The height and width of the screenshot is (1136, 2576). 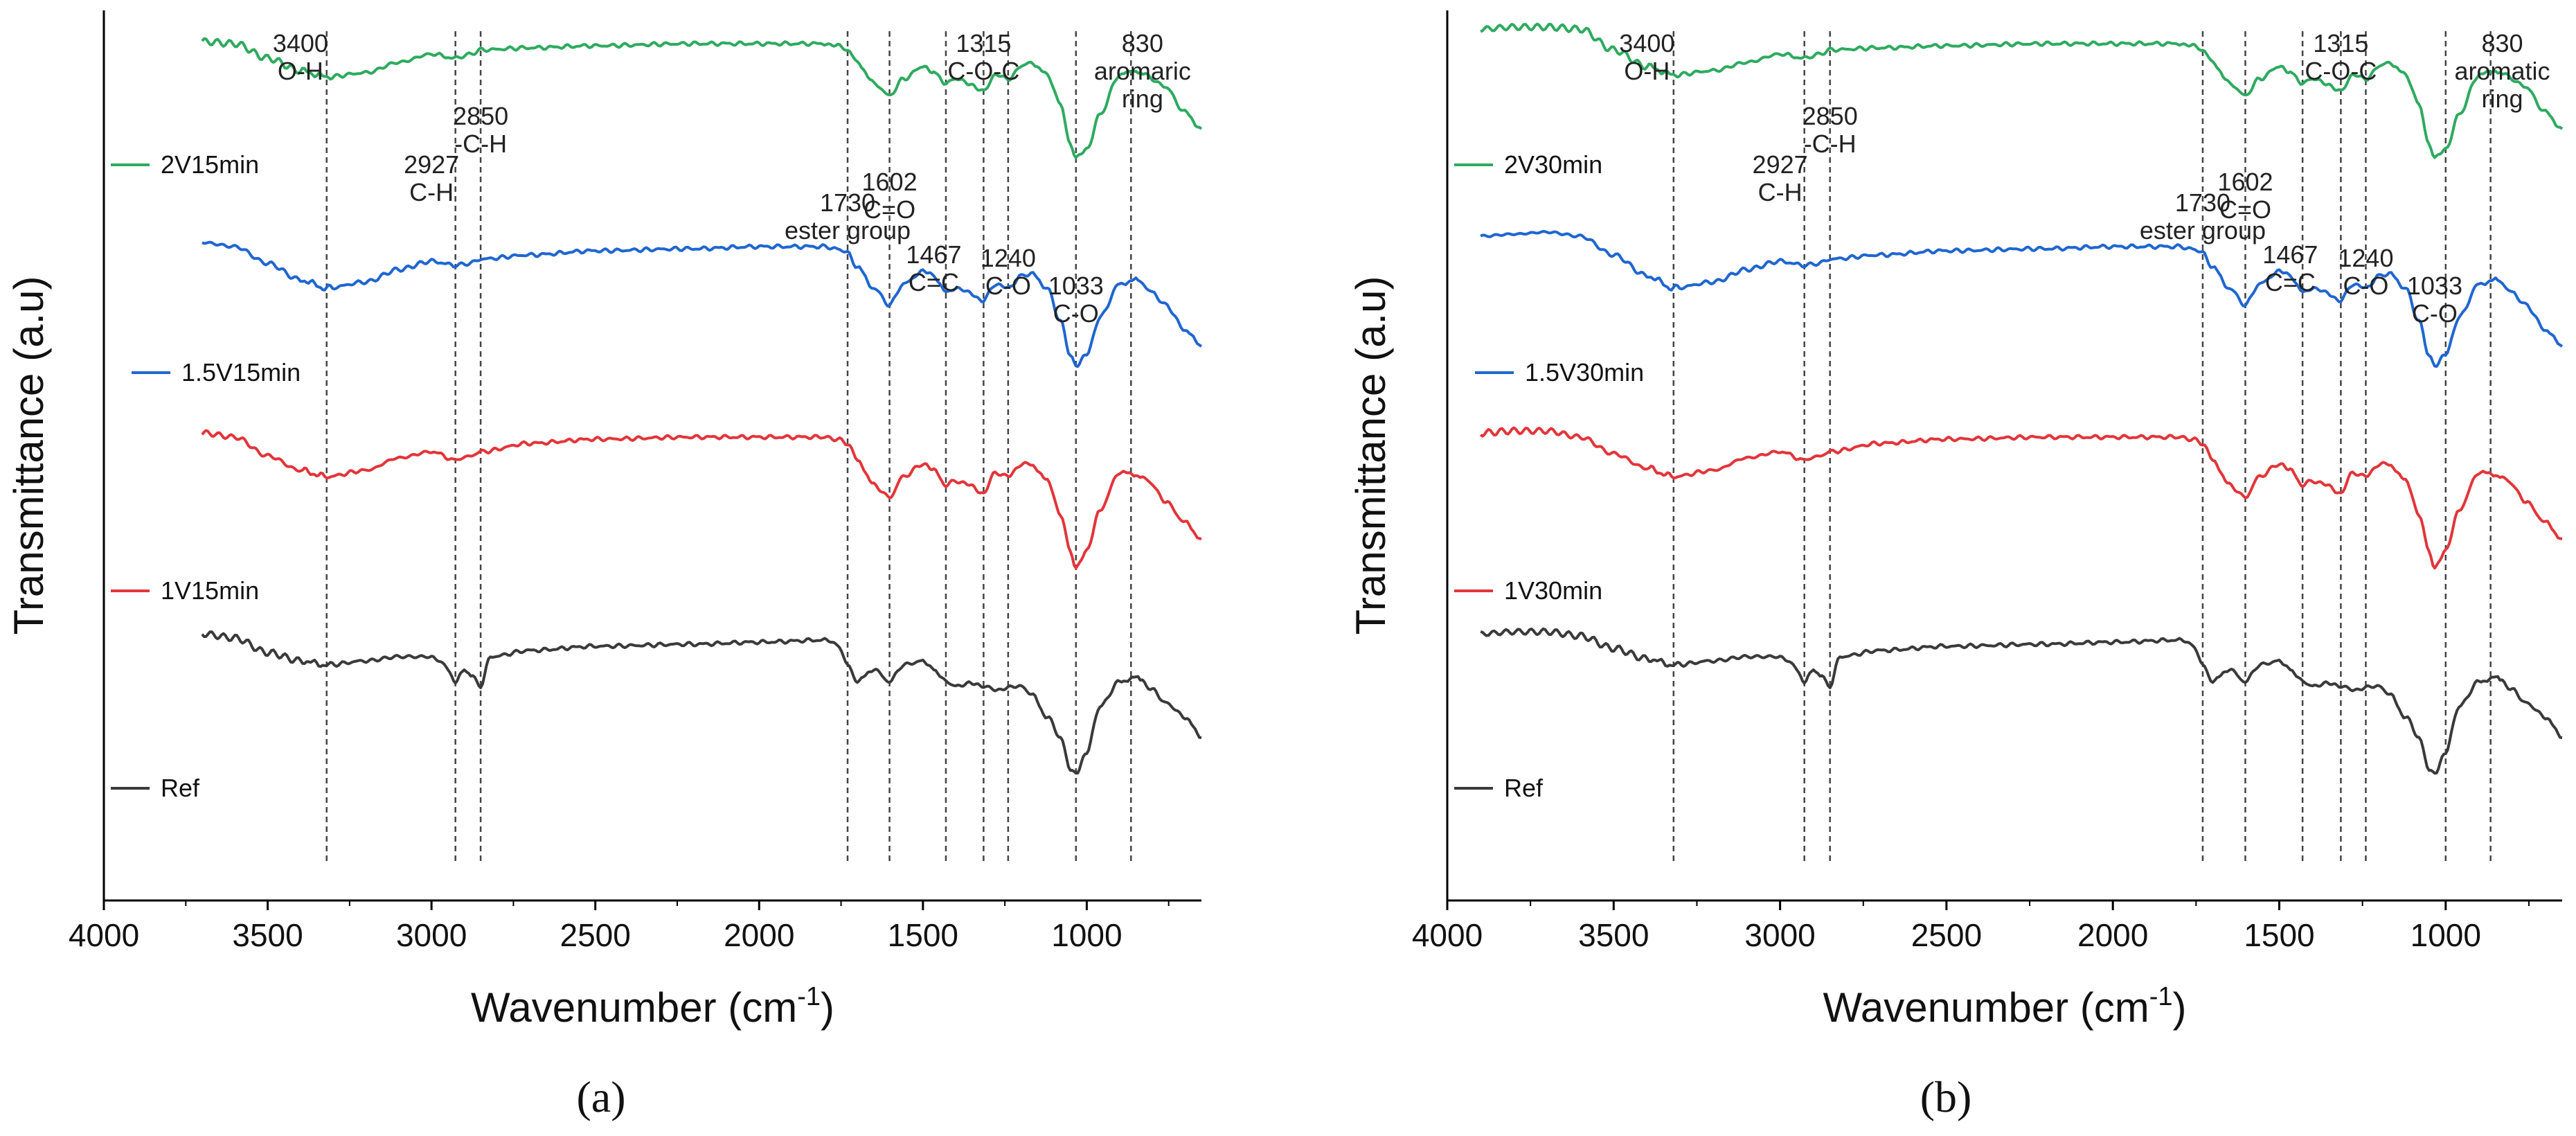 What do you see at coordinates (2022, 90) in the screenshot?
I see `series-line-2V30min` at bounding box center [2022, 90].